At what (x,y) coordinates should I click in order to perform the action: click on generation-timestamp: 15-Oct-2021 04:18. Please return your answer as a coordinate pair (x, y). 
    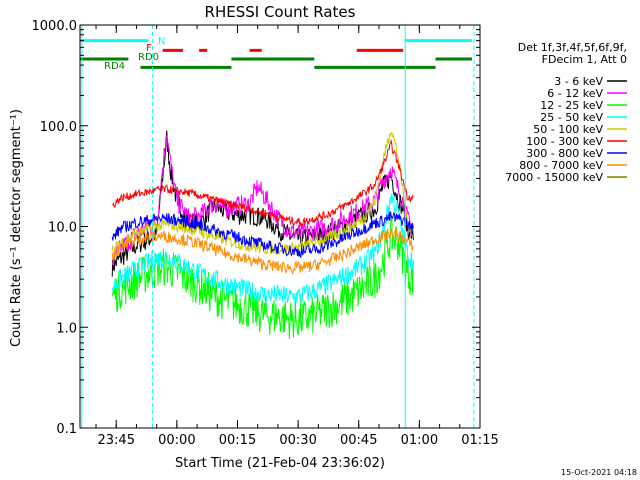
    Looking at the image, I should click on (599, 472).